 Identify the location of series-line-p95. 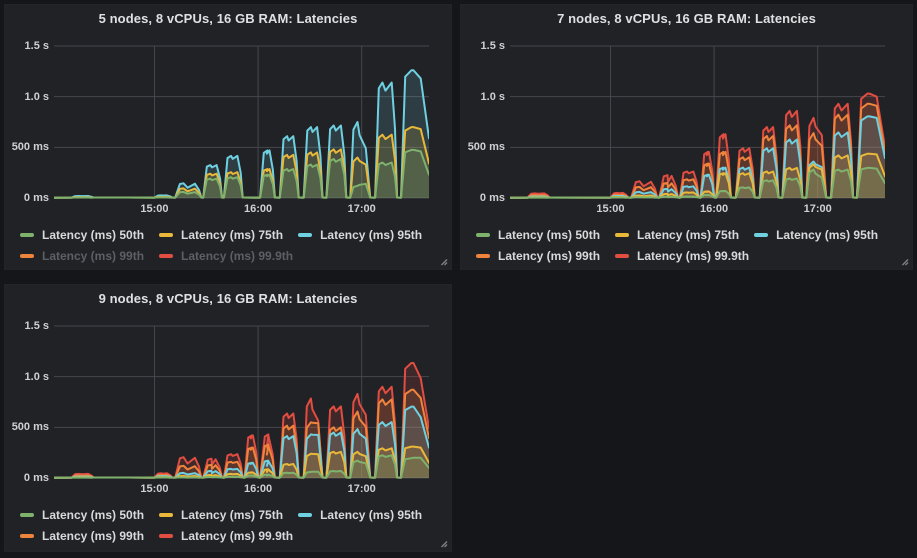
(241, 134).